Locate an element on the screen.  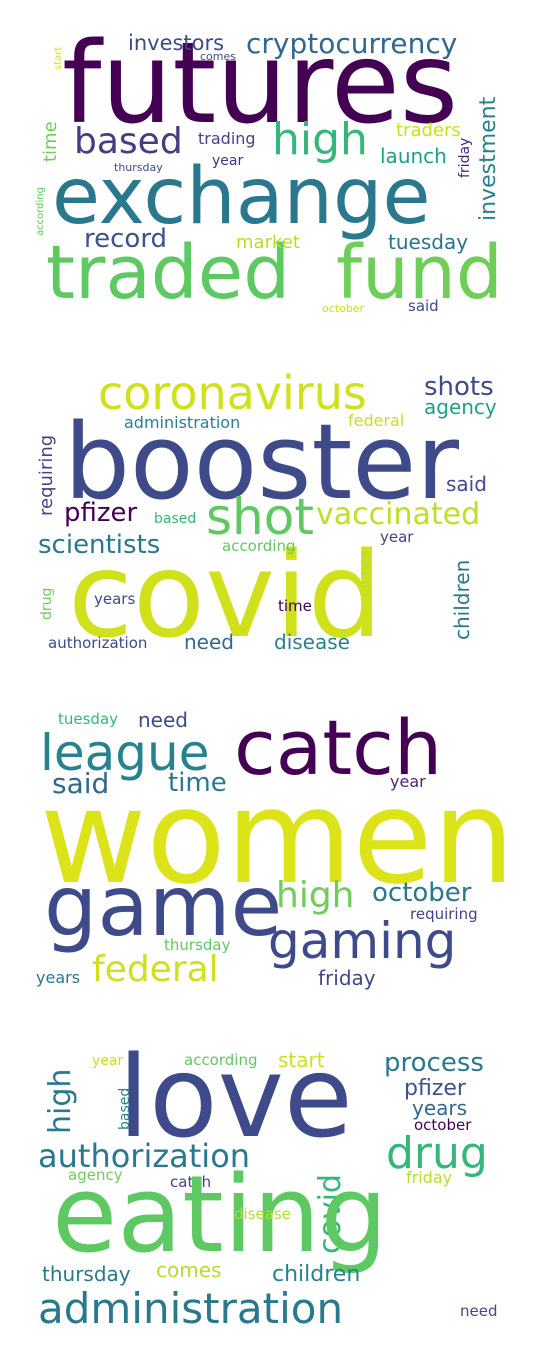
word-vaccinated: vaccinated is located at coordinates (398, 514).